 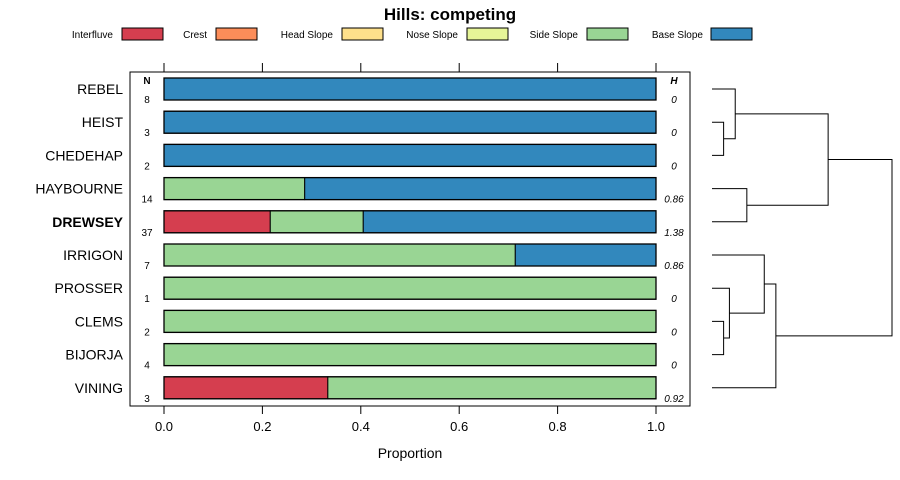 I want to click on row-bijorja: BIJORJA 4 0, so click(x=371, y=357).